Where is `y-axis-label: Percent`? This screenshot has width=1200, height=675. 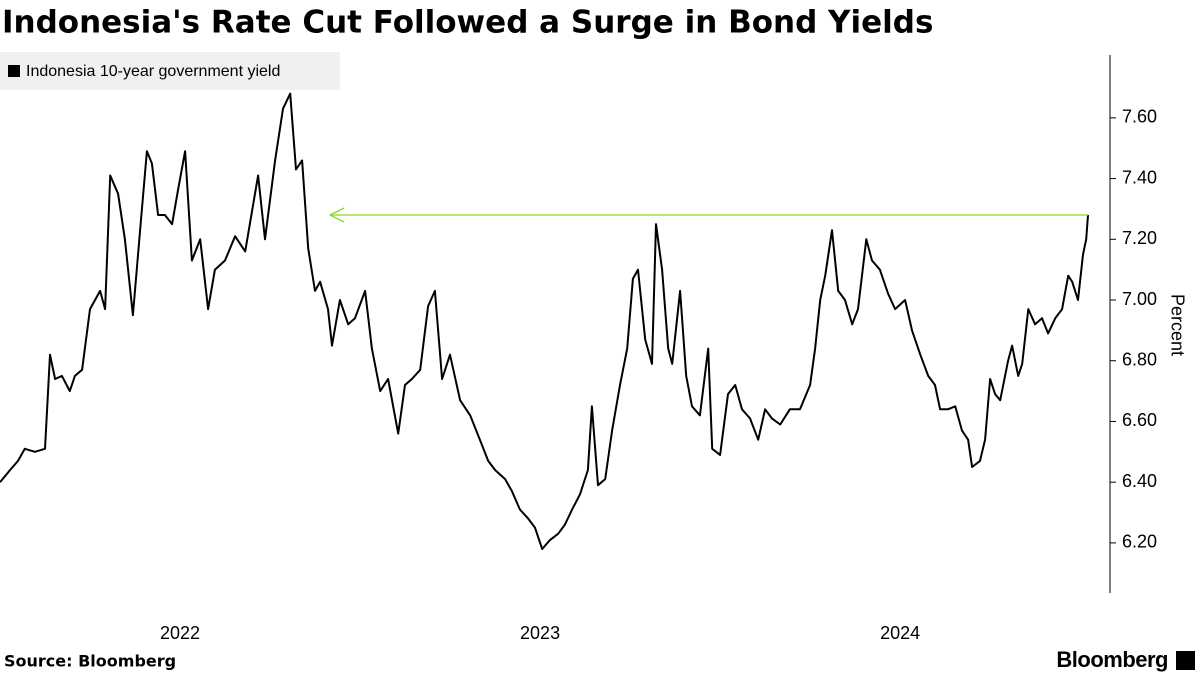
y-axis-label: Percent is located at coordinates (1177, 325).